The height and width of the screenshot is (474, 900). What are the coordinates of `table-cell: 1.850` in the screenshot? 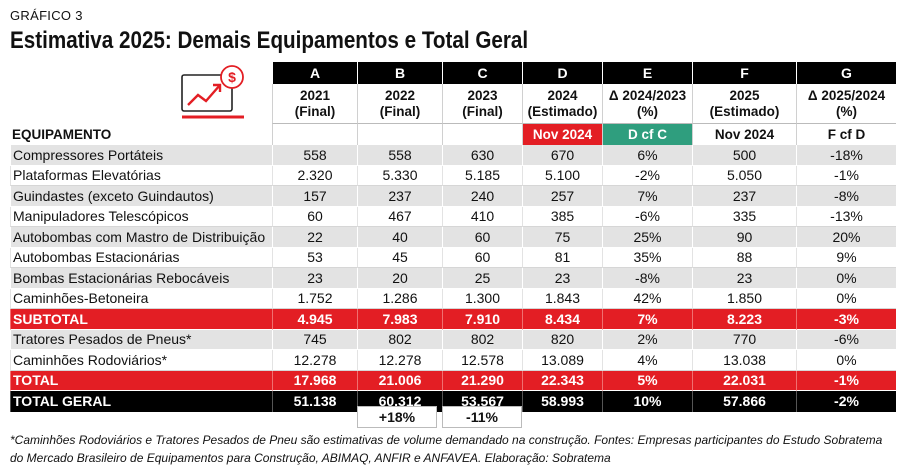 It's located at (744, 298).